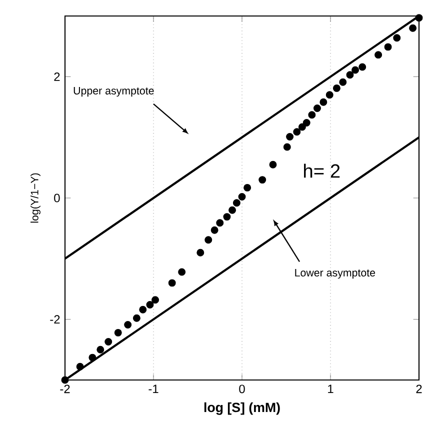  Describe the element at coordinates (335, 274) in the screenshot. I see `annotation: Lower asymptote` at that location.